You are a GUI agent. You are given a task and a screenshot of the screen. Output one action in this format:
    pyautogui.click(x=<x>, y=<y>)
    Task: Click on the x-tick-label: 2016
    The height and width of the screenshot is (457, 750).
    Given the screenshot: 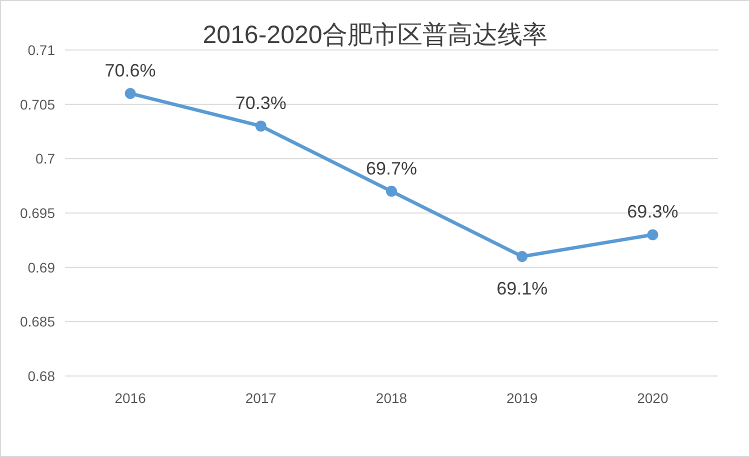 What is the action you would take?
    pyautogui.click(x=130, y=398)
    